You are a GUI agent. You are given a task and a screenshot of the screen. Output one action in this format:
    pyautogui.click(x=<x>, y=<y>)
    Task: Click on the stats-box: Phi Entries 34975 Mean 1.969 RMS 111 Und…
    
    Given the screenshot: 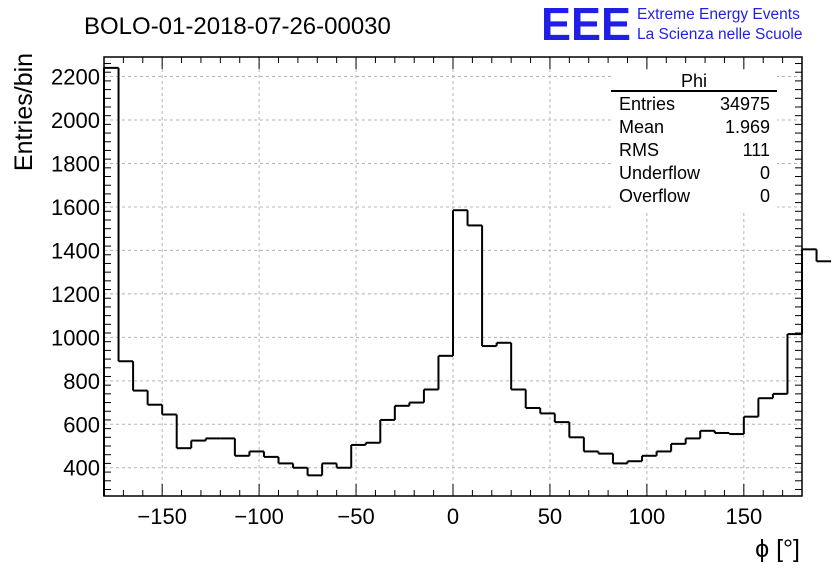 What is the action you would take?
    pyautogui.click(x=694, y=140)
    